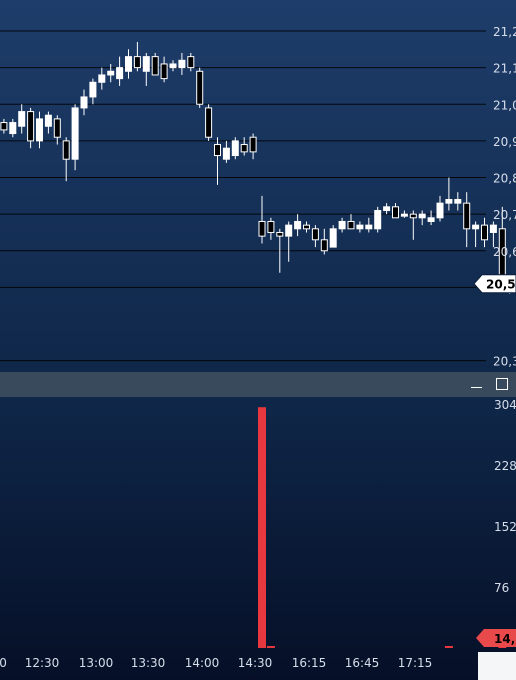  What do you see at coordinates (3, 663) in the screenshot?
I see `time-tick-label: 0` at bounding box center [3, 663].